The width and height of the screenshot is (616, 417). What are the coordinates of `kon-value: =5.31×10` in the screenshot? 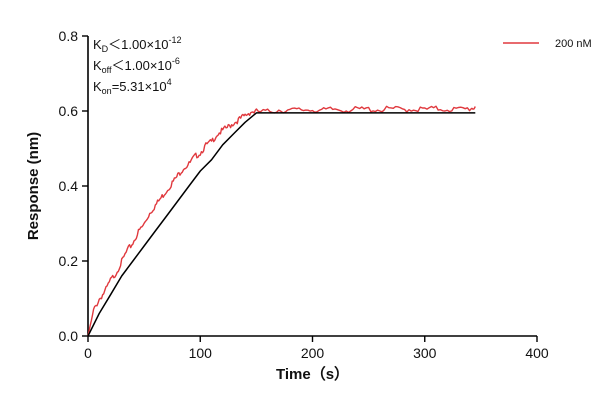 It's located at (139, 86).